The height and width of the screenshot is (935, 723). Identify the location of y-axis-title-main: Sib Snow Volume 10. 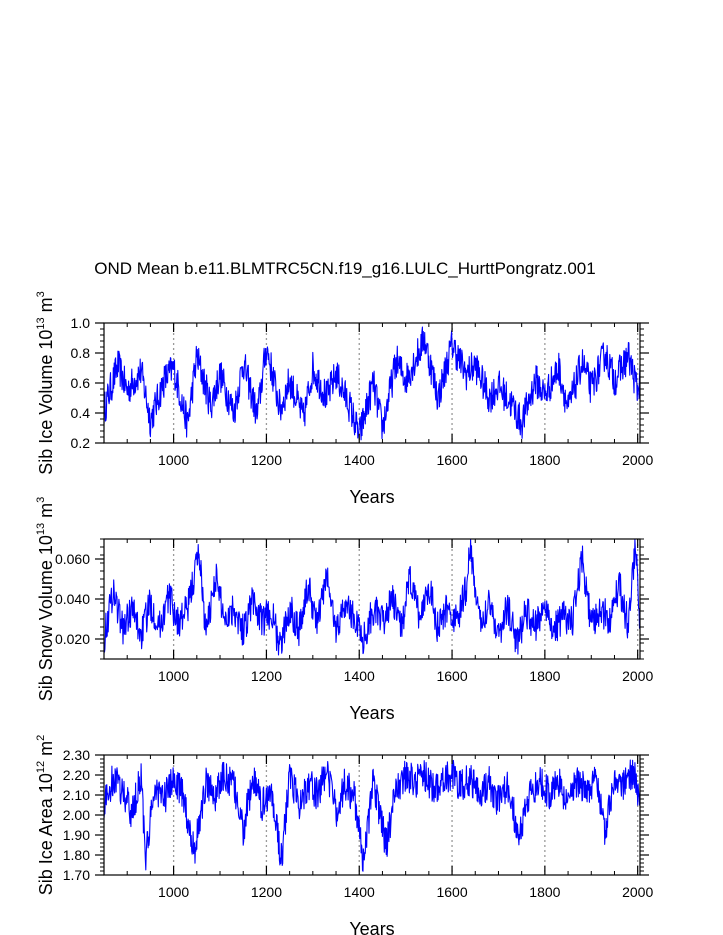
(46, 618).